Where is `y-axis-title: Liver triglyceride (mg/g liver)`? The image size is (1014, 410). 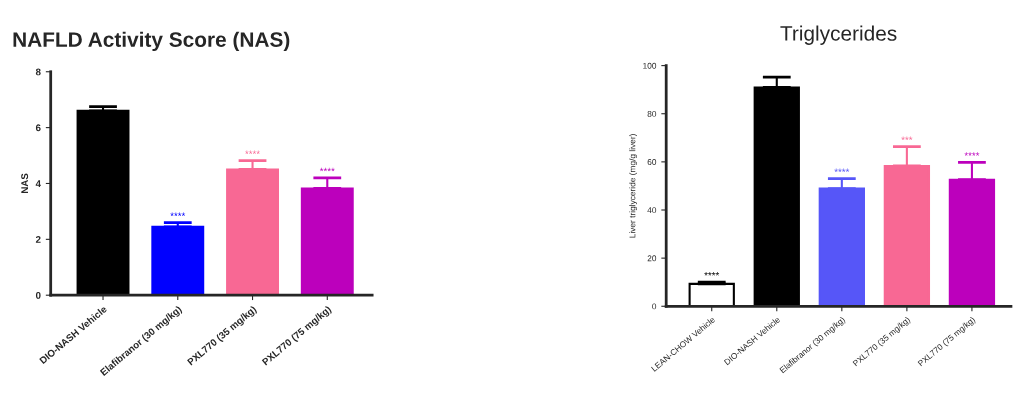 y-axis-title: Liver triglyceride (mg/g liver) is located at coordinates (633, 186).